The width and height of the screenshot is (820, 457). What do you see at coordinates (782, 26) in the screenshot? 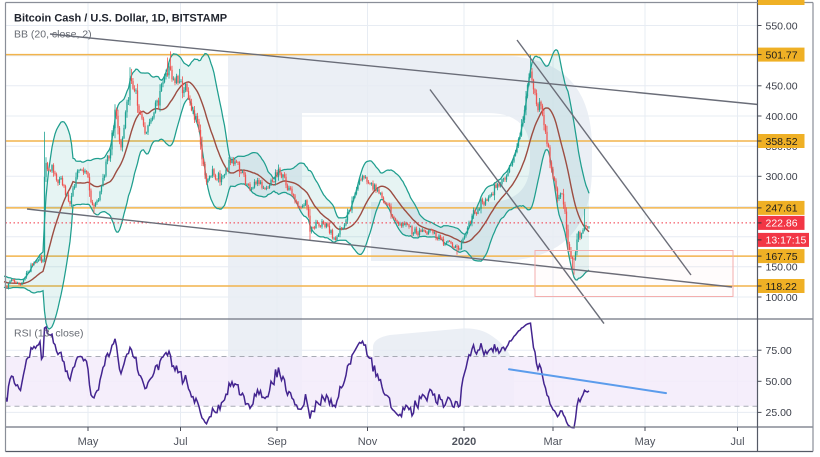
I see `svg-text: 550.00` at bounding box center [782, 26].